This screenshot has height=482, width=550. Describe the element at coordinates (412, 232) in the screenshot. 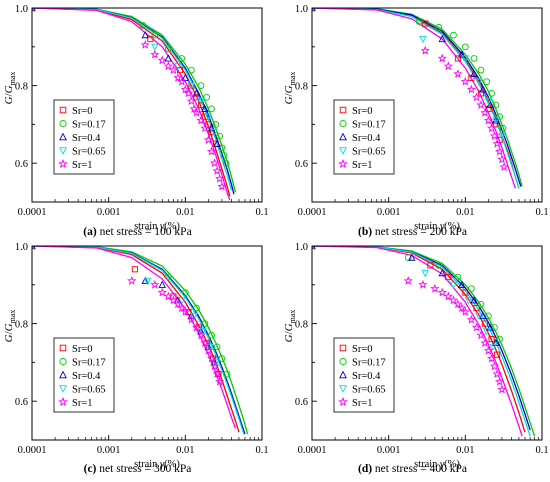

I see `caption-b: (b) net stress = 200 kPa` at that location.